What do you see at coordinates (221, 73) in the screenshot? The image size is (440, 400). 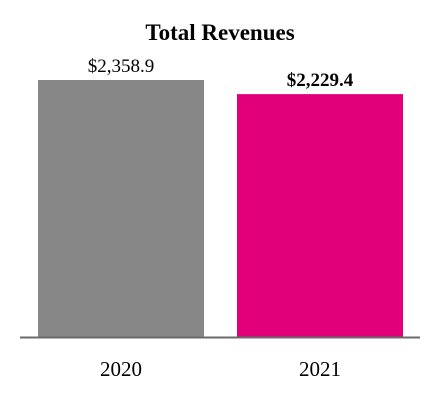 I see `data-labels-group: $2,358.9 $2,229.4` at bounding box center [221, 73].